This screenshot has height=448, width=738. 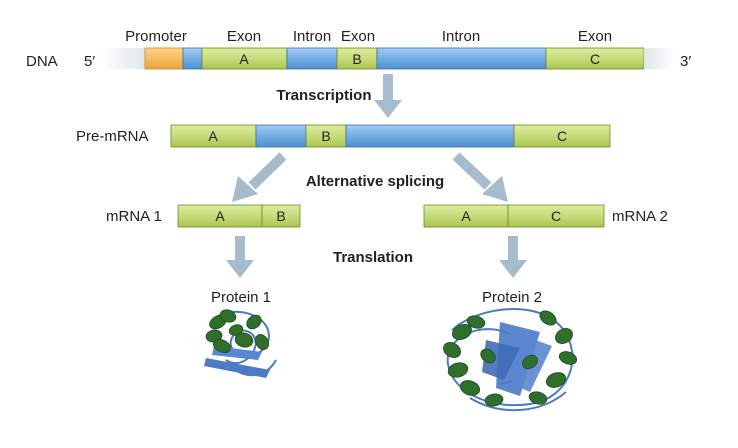 I want to click on pre-mrna-row: Pre-mRNA A B C, so click(x=343, y=136).